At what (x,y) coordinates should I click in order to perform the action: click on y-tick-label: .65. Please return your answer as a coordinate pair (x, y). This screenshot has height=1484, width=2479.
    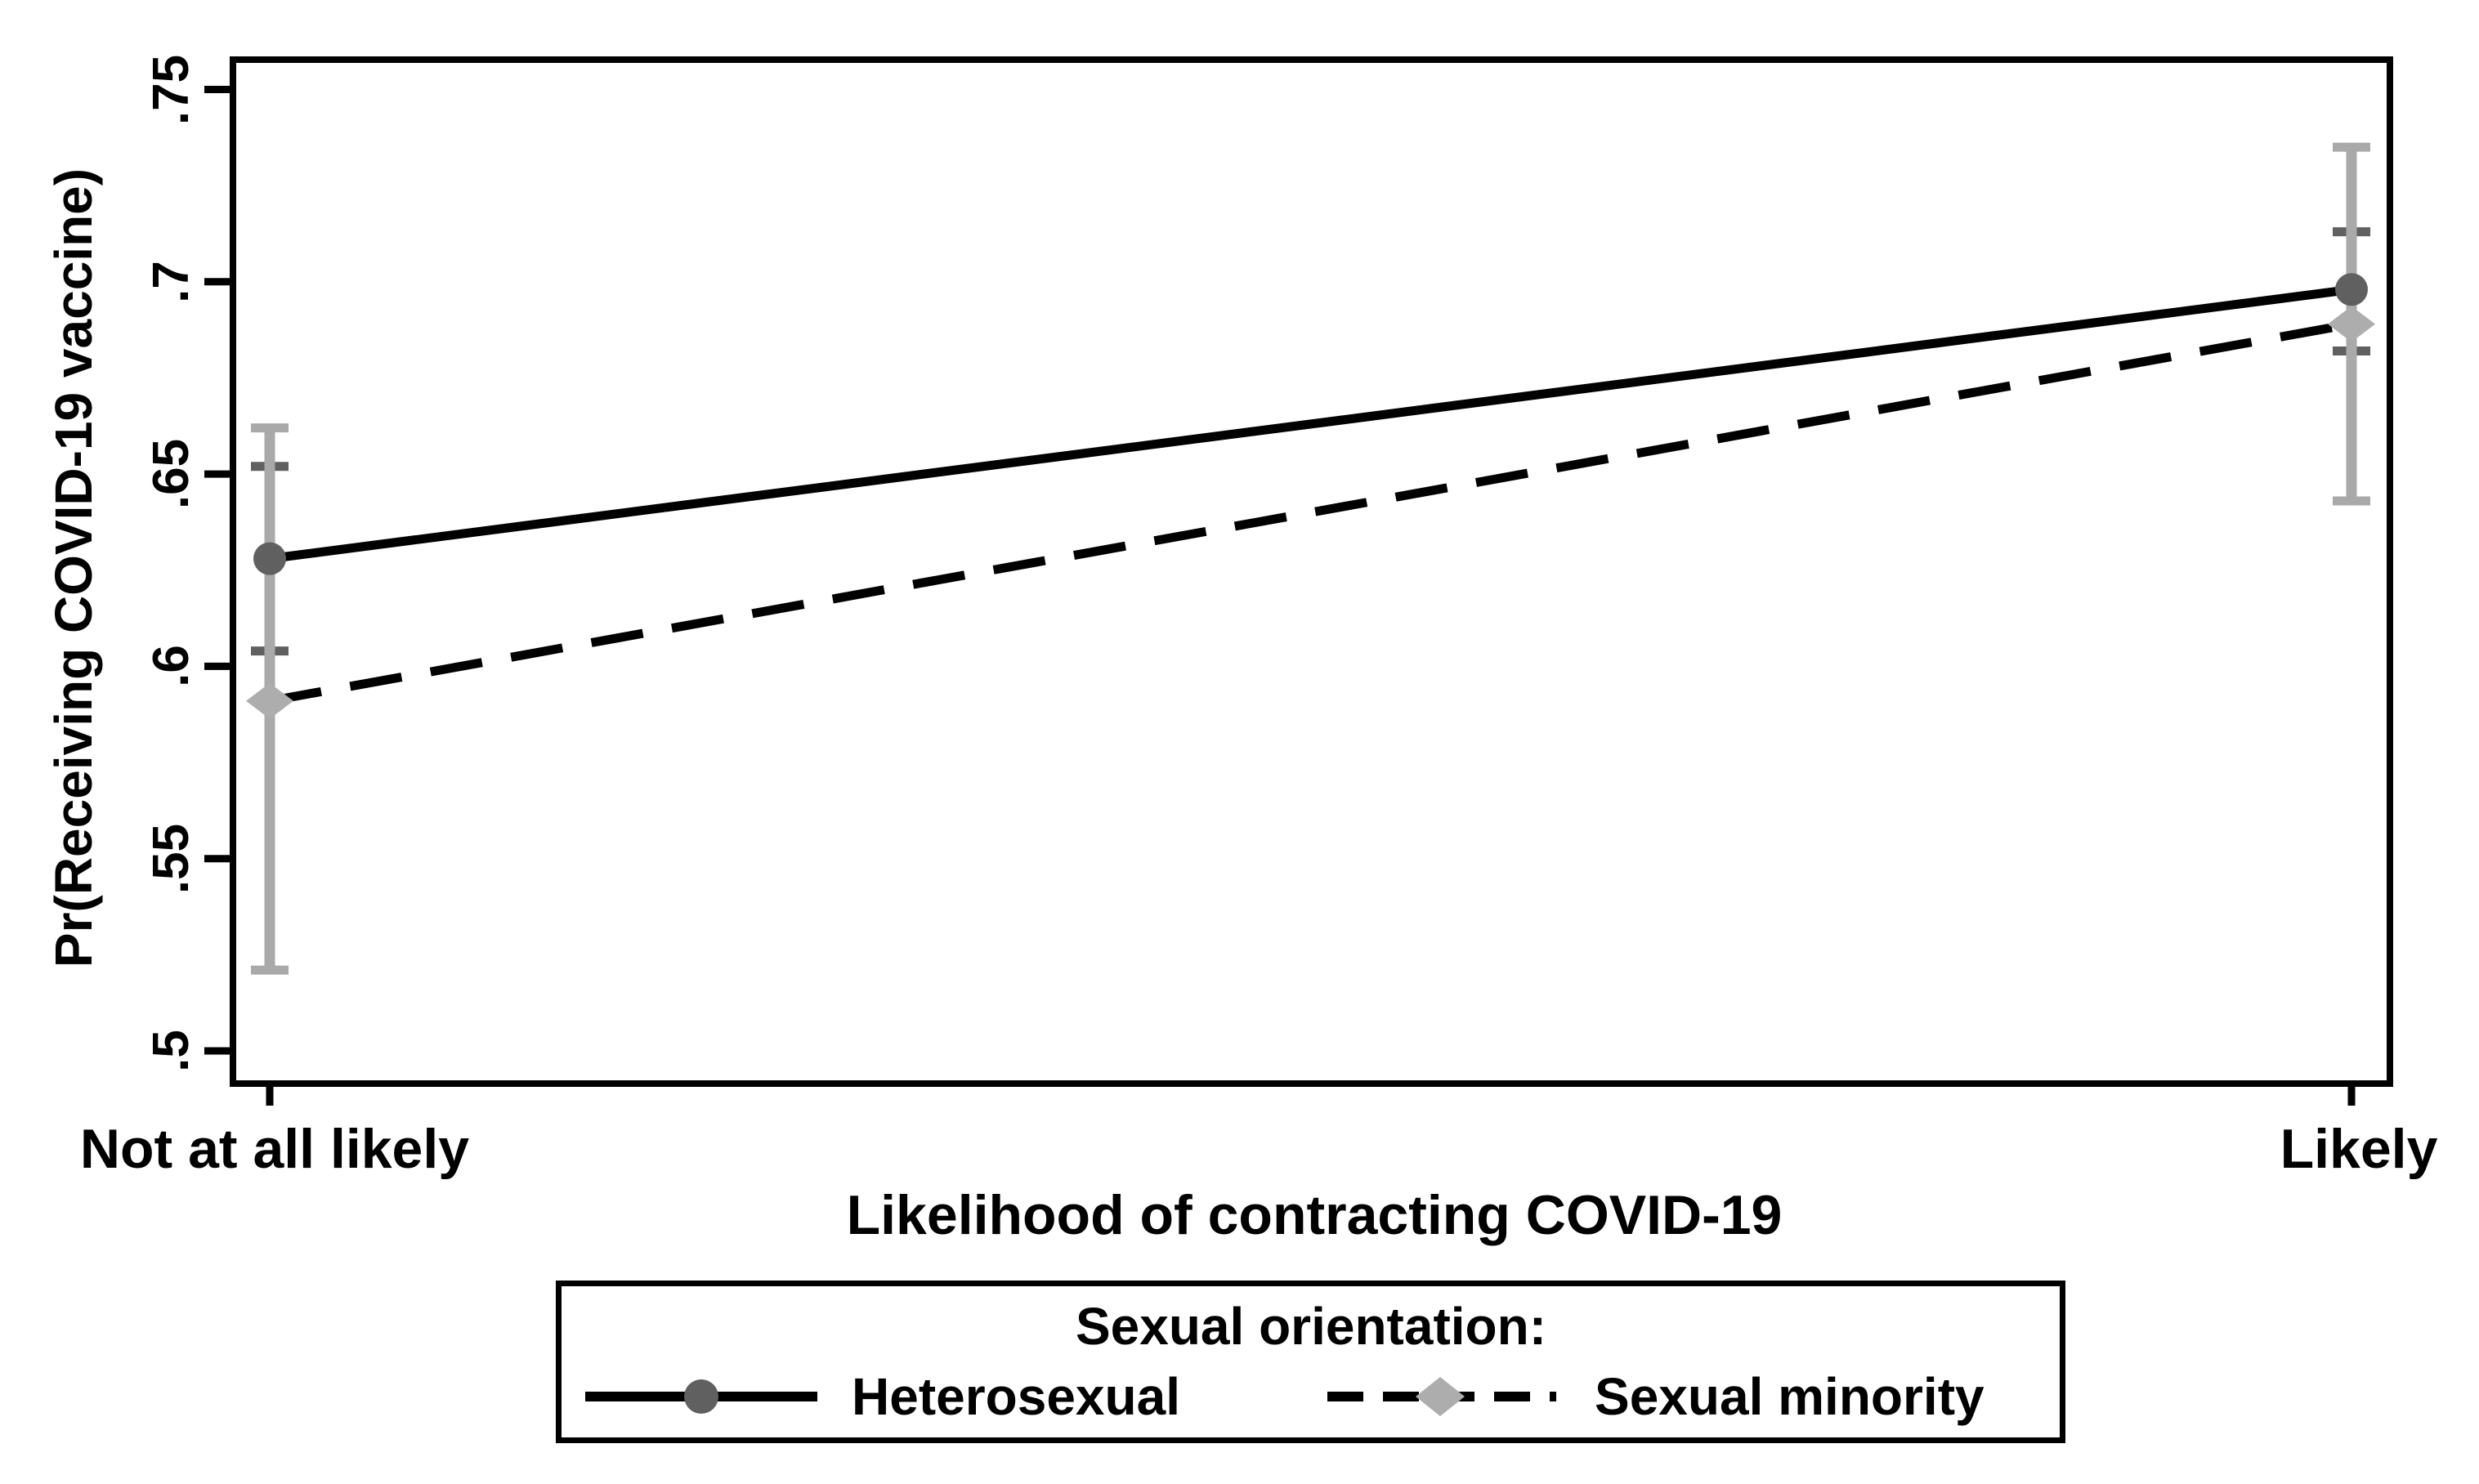
    Looking at the image, I should click on (171, 474).